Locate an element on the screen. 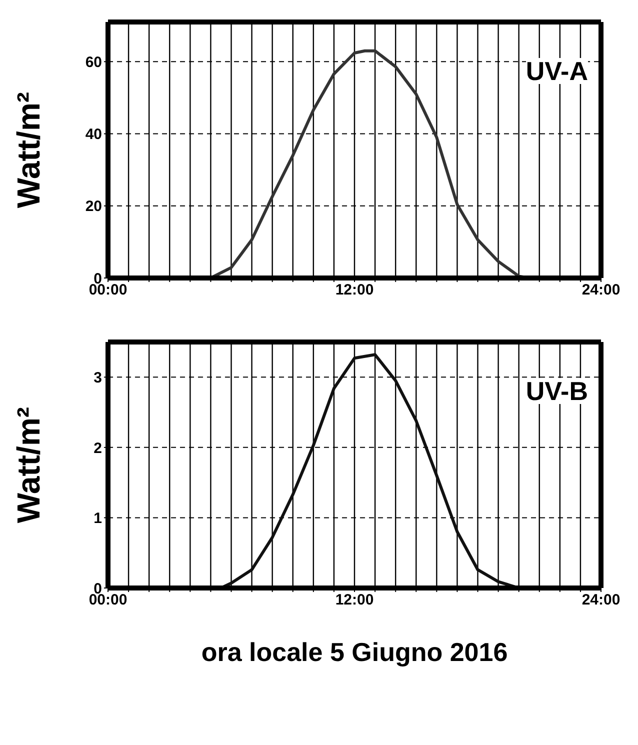 The width and height of the screenshot is (638, 745). annotation: UV-B is located at coordinates (557, 391).